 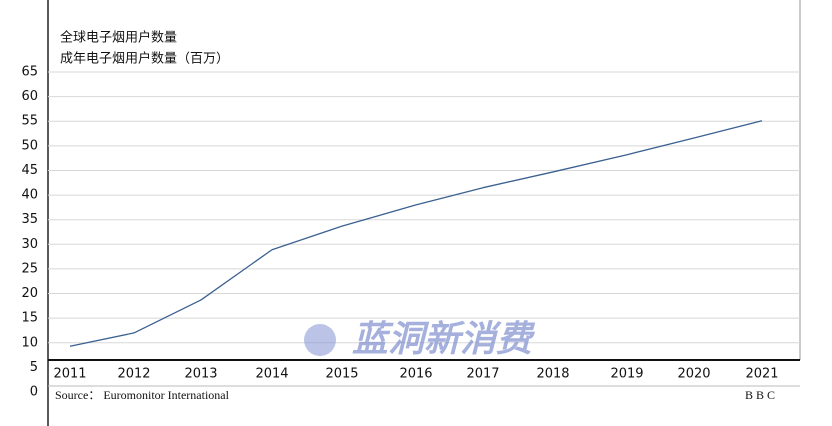 What do you see at coordinates (29, 96) in the screenshot?
I see `y-tick-label: 60` at bounding box center [29, 96].